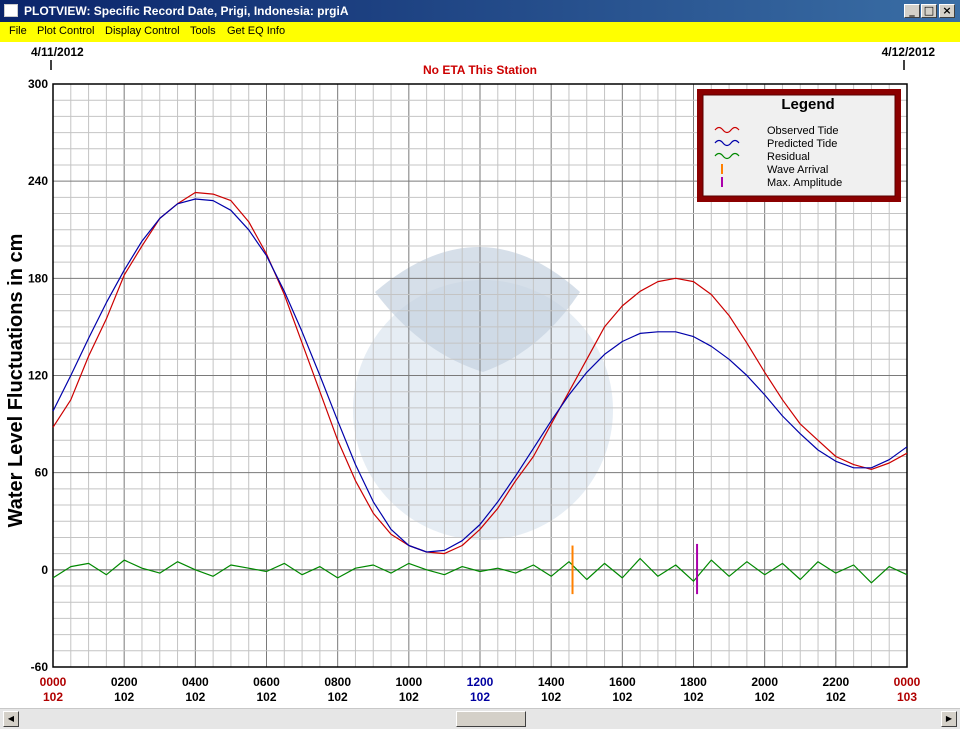  I want to click on y-tick-label: 0, so click(44, 570).